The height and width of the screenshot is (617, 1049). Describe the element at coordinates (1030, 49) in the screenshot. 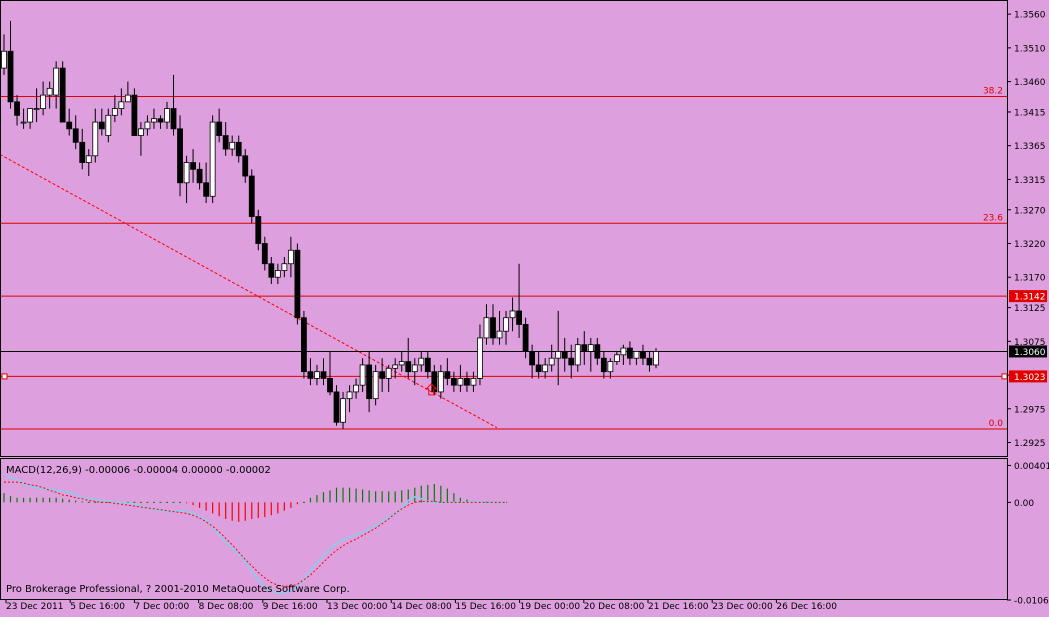

I see `price-tick-label: 1.3510` at that location.